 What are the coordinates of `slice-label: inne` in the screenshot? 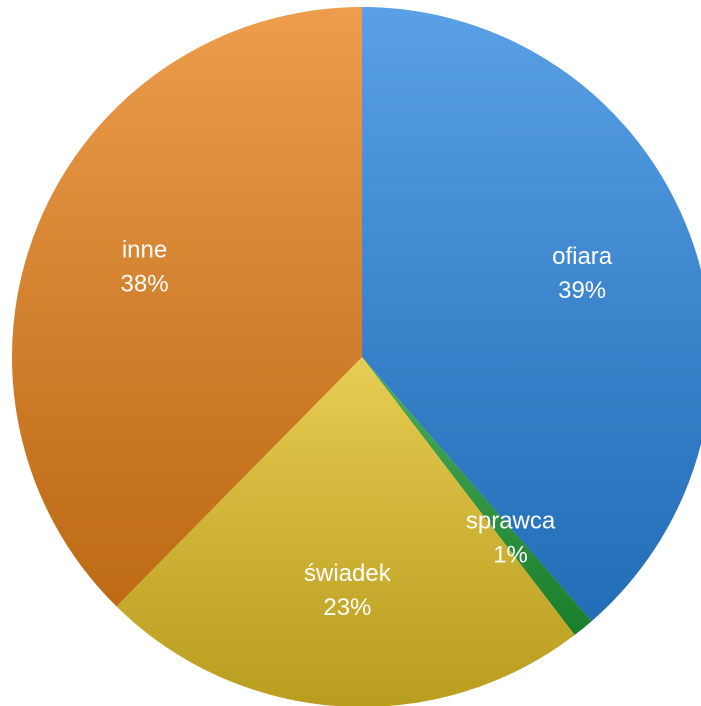 It's located at (144, 249).